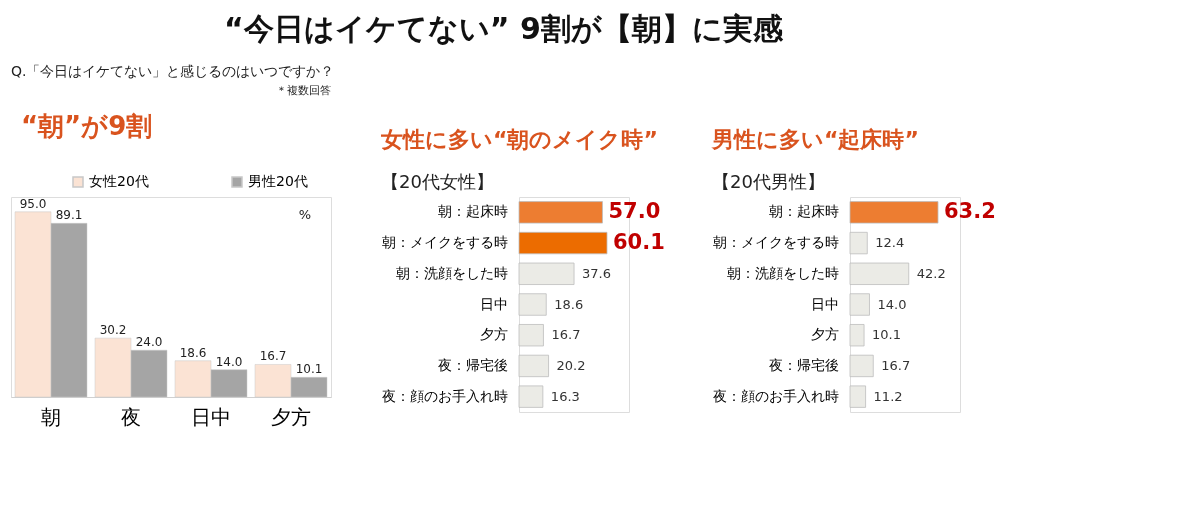  What do you see at coordinates (768, 181) in the screenshot?
I see `chart-subtitle: 【20代男性】` at bounding box center [768, 181].